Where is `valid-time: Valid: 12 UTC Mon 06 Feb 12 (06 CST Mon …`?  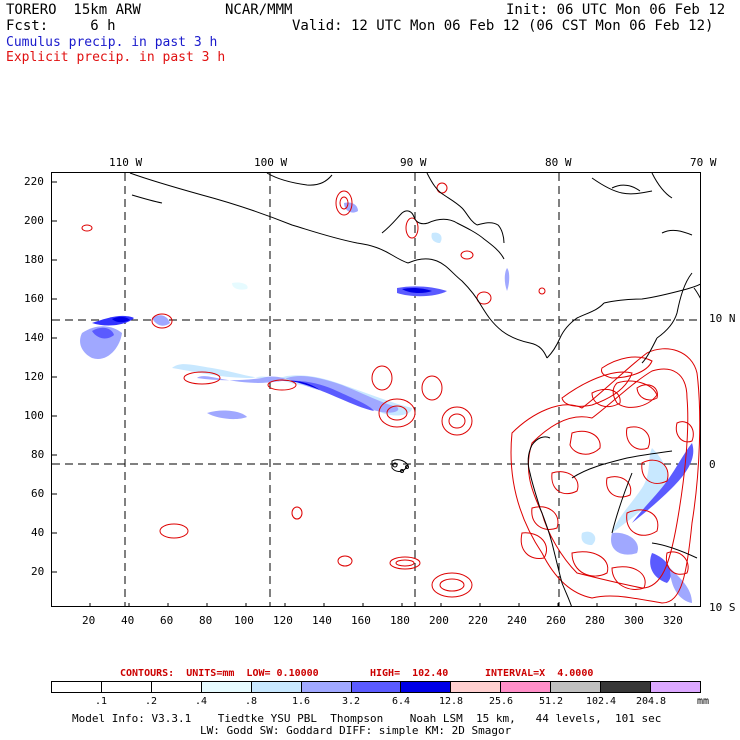
valid-time: Valid: 12 UTC Mon 06 Feb 12 (06 CST Mon … is located at coordinates (503, 26).